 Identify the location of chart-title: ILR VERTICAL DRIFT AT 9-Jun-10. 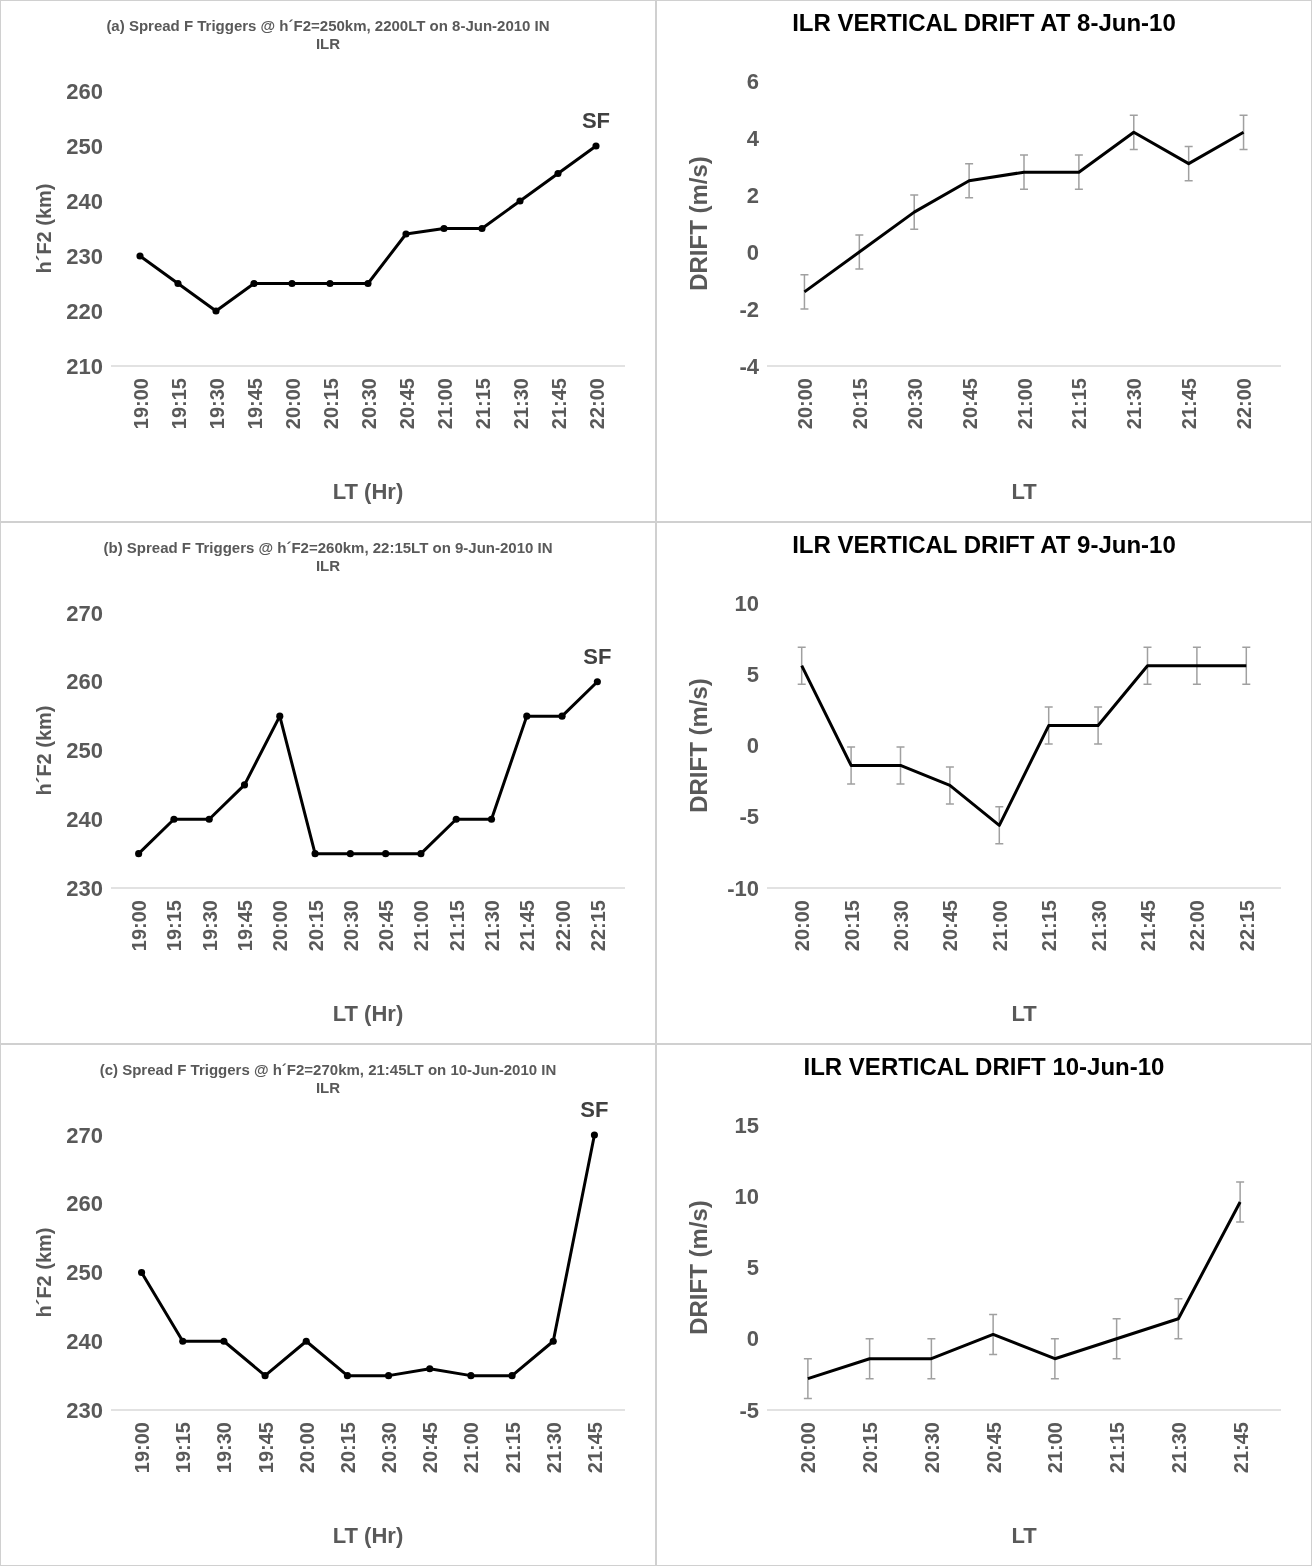
(984, 544).